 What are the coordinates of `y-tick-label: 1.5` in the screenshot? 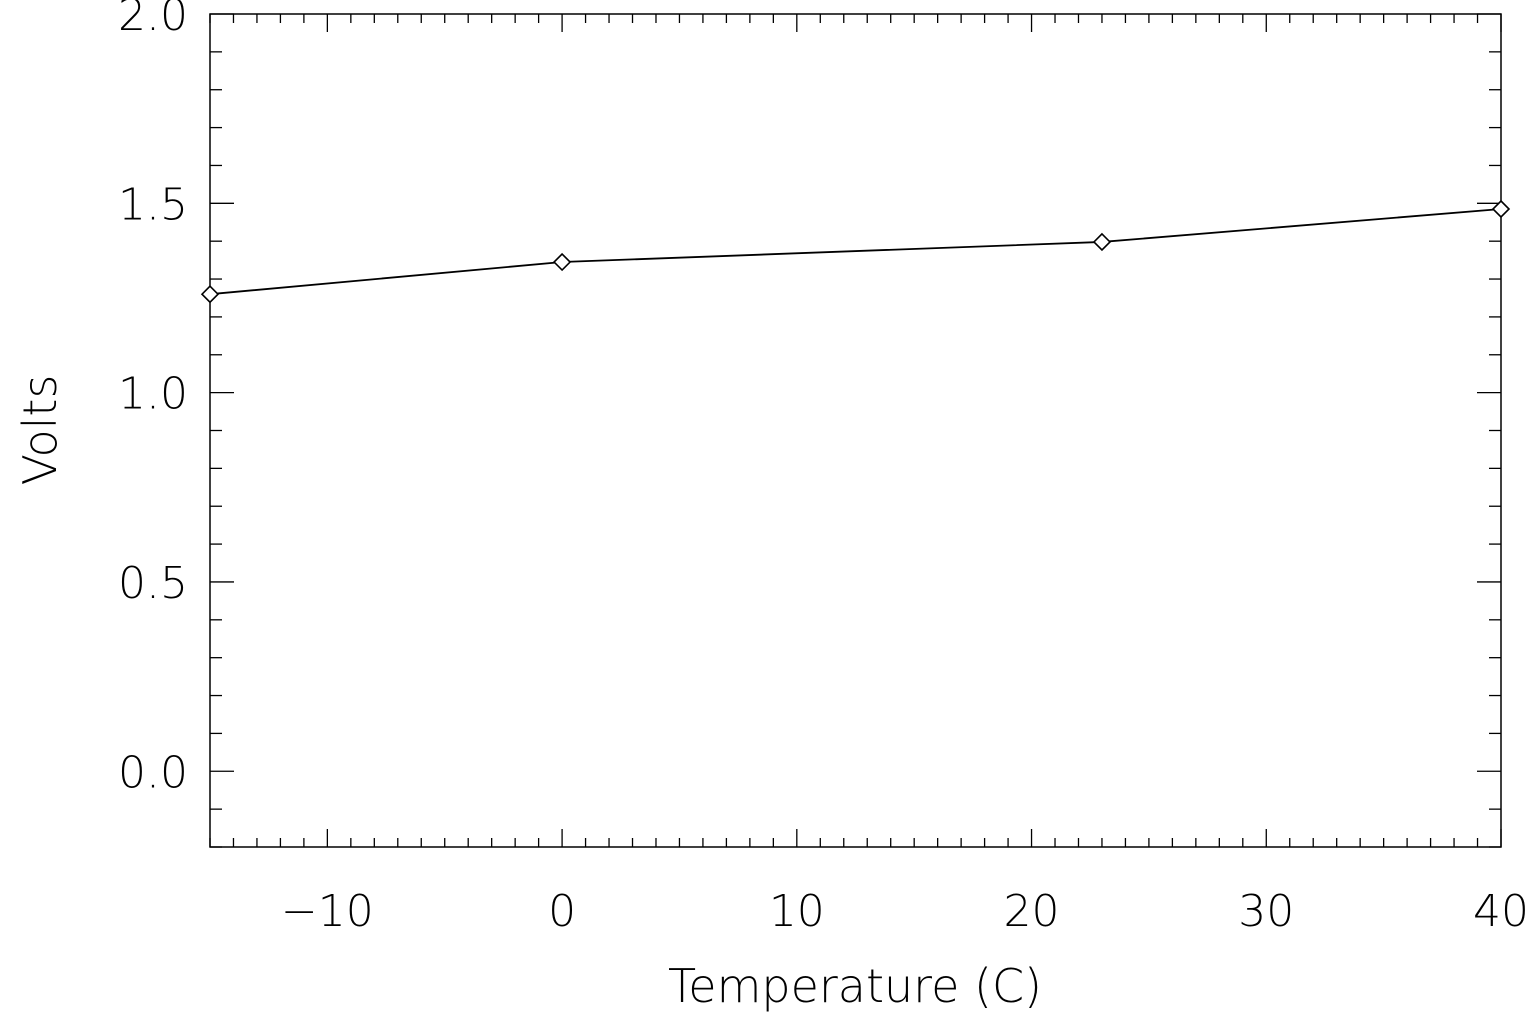 It's located at (153, 204).